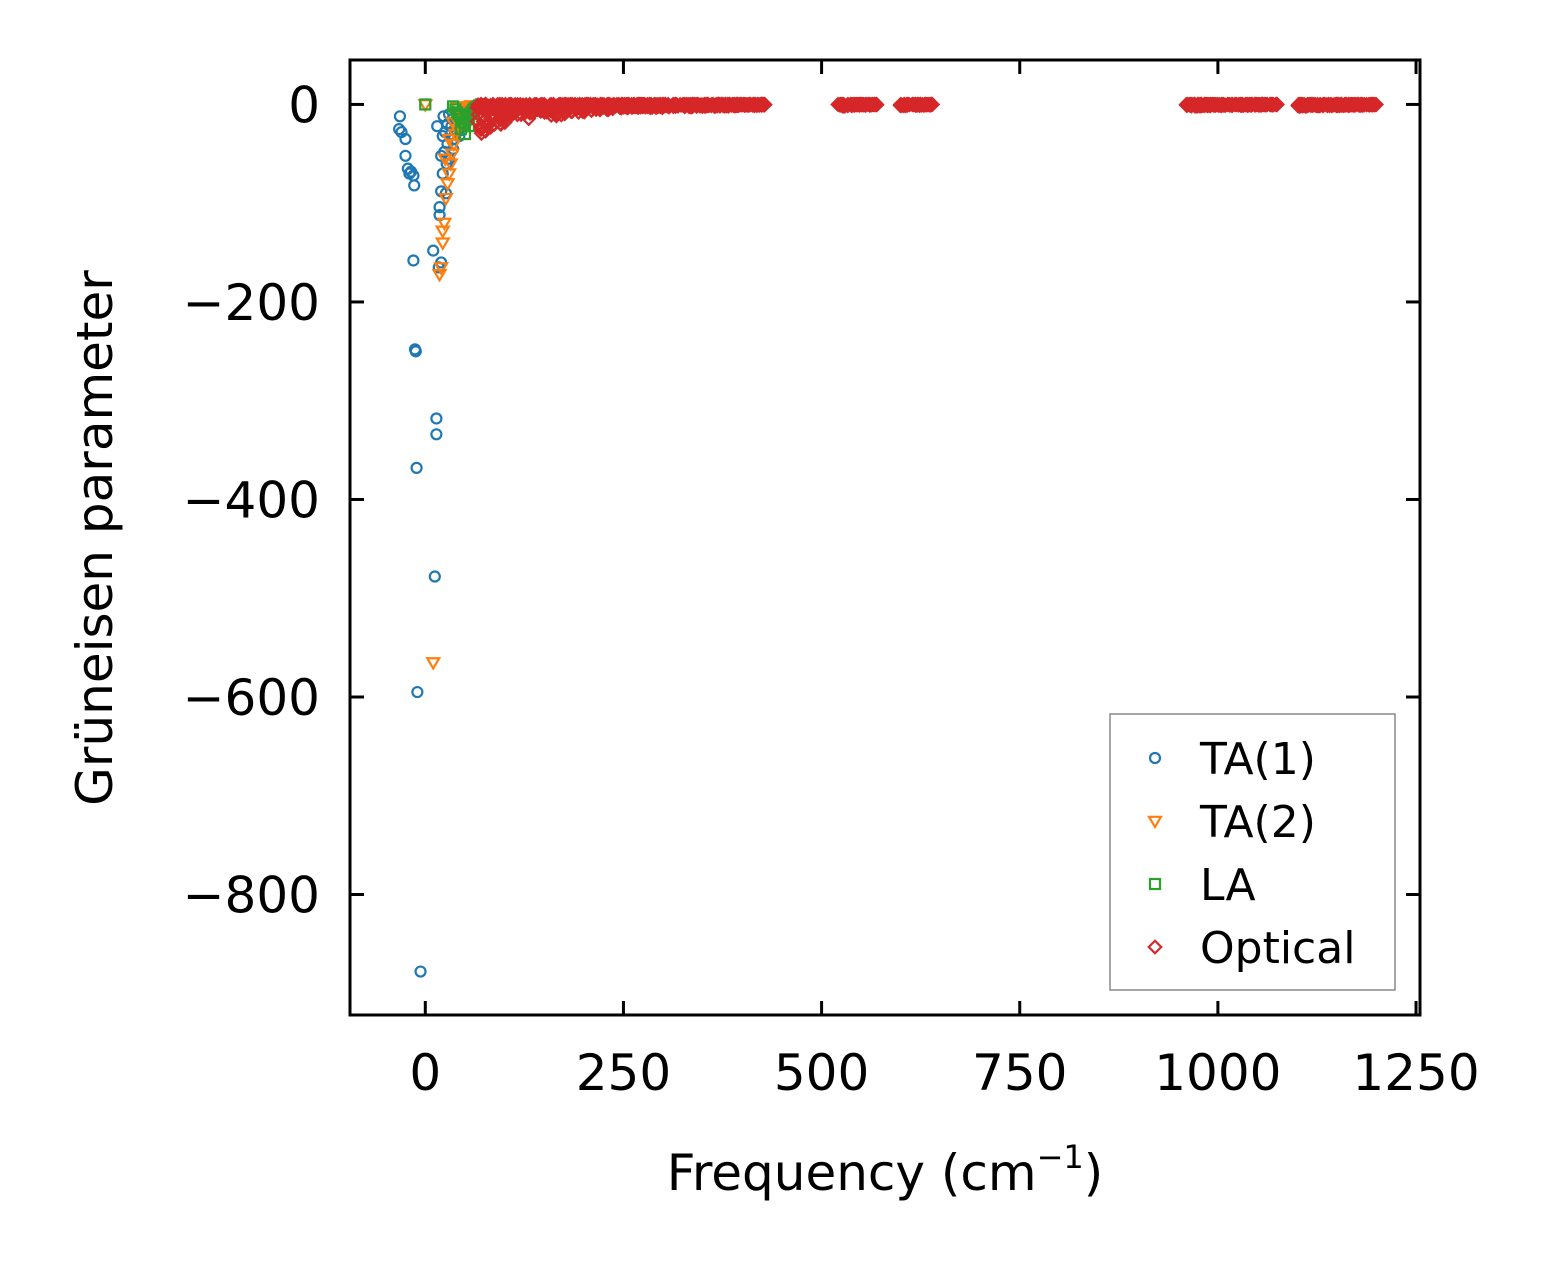  What do you see at coordinates (1155, 884) in the screenshot?
I see `legend-marker-LA` at bounding box center [1155, 884].